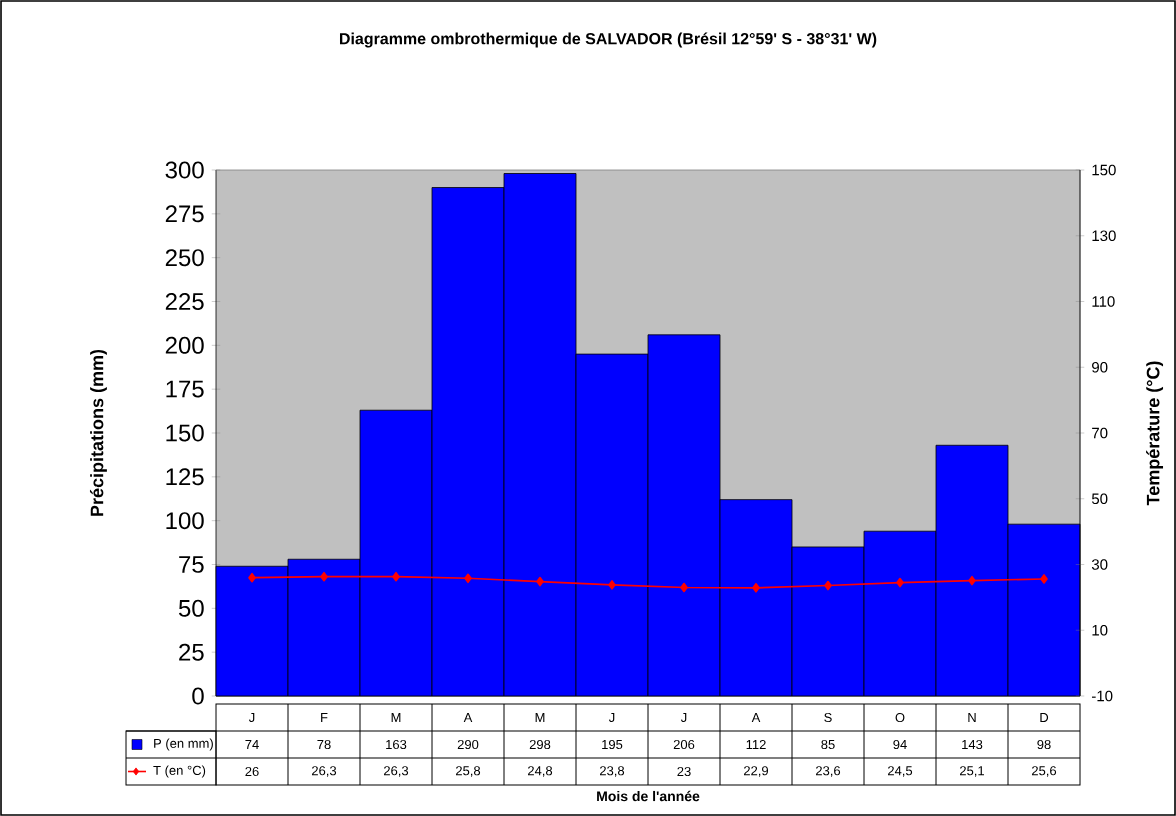 The width and height of the screenshot is (1176, 816). Describe the element at coordinates (184, 170) in the screenshot. I see `y-tick-label: 300` at that location.